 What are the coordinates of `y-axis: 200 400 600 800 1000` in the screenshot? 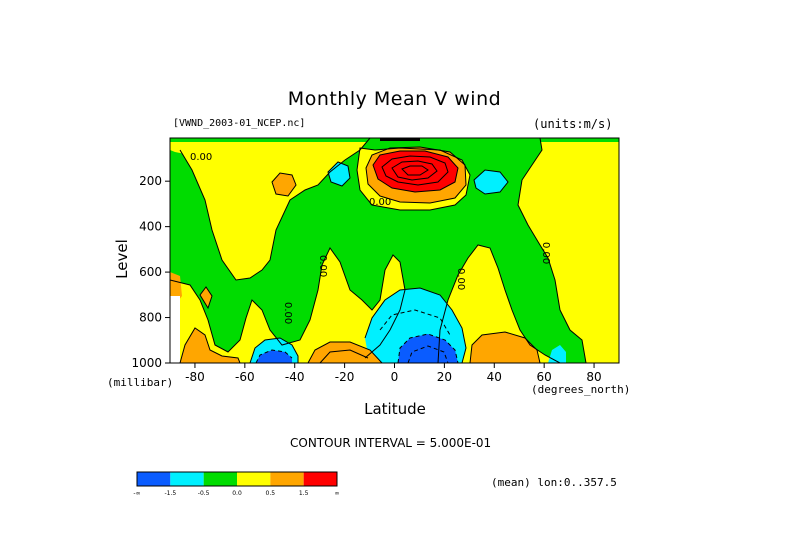 It's located at (150, 272).